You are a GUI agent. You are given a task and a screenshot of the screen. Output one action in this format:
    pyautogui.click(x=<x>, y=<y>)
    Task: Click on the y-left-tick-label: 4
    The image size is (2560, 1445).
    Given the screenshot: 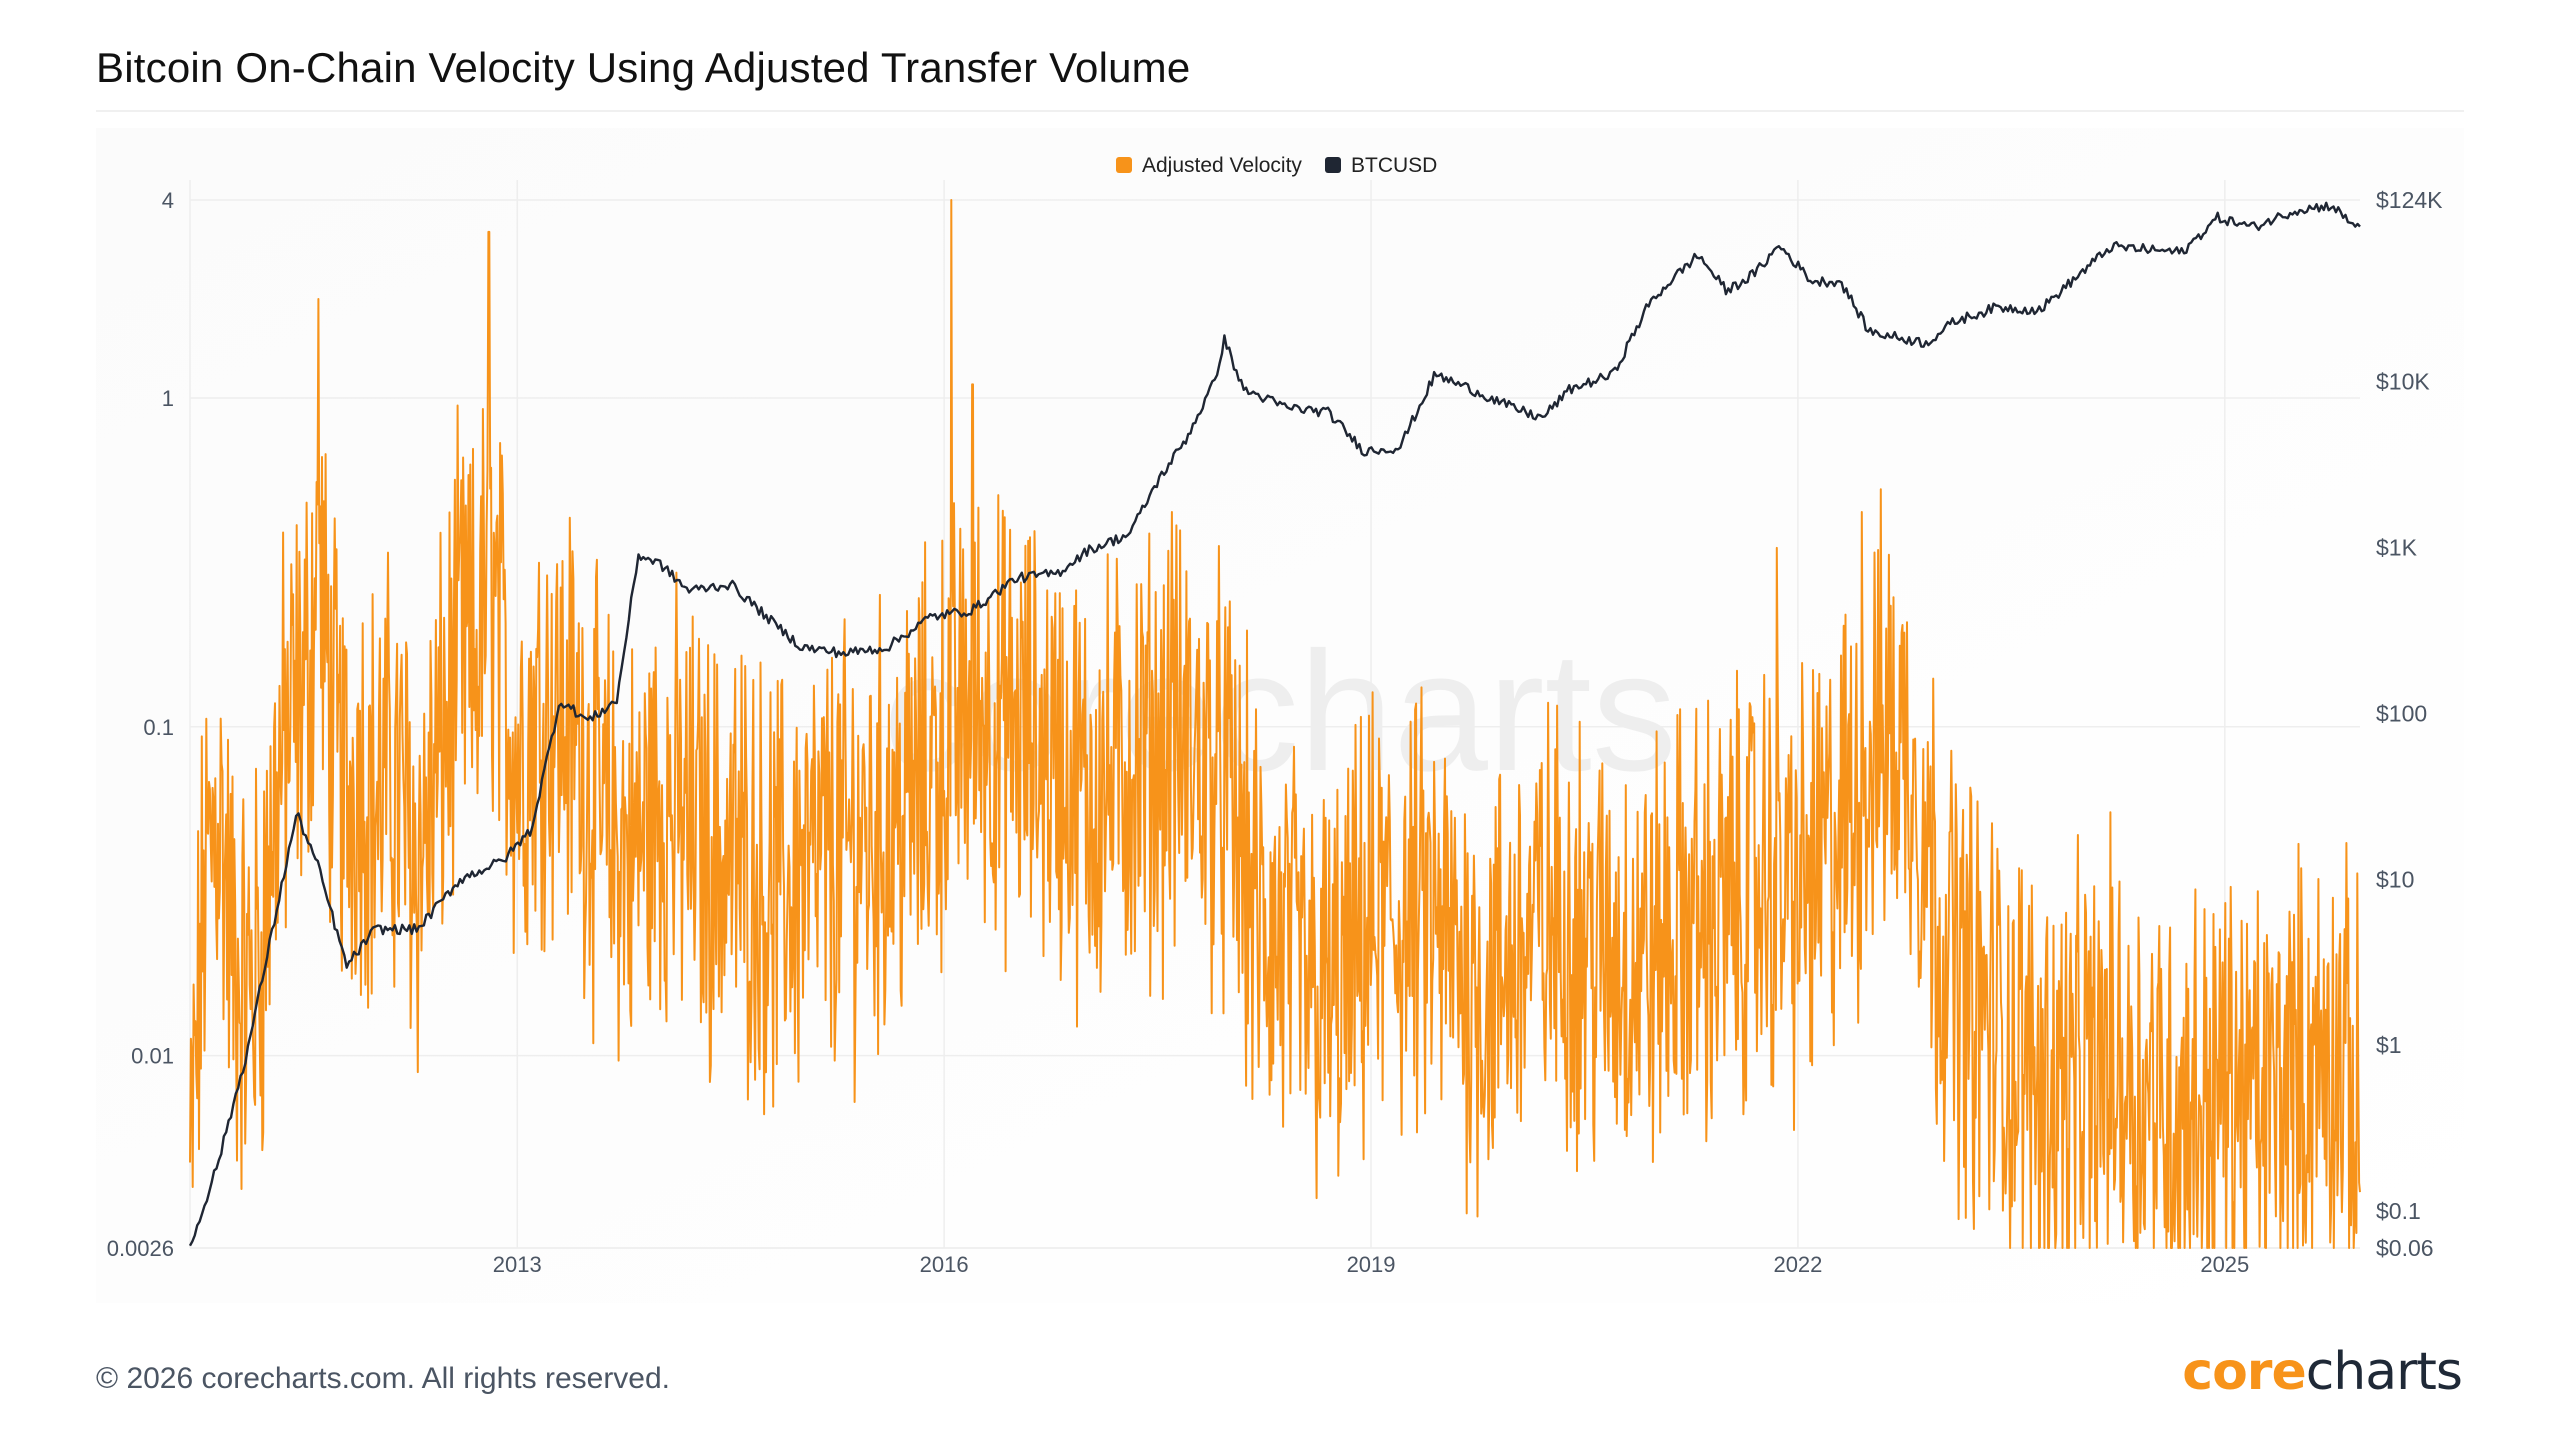 What is the action you would take?
    pyautogui.click(x=168, y=200)
    